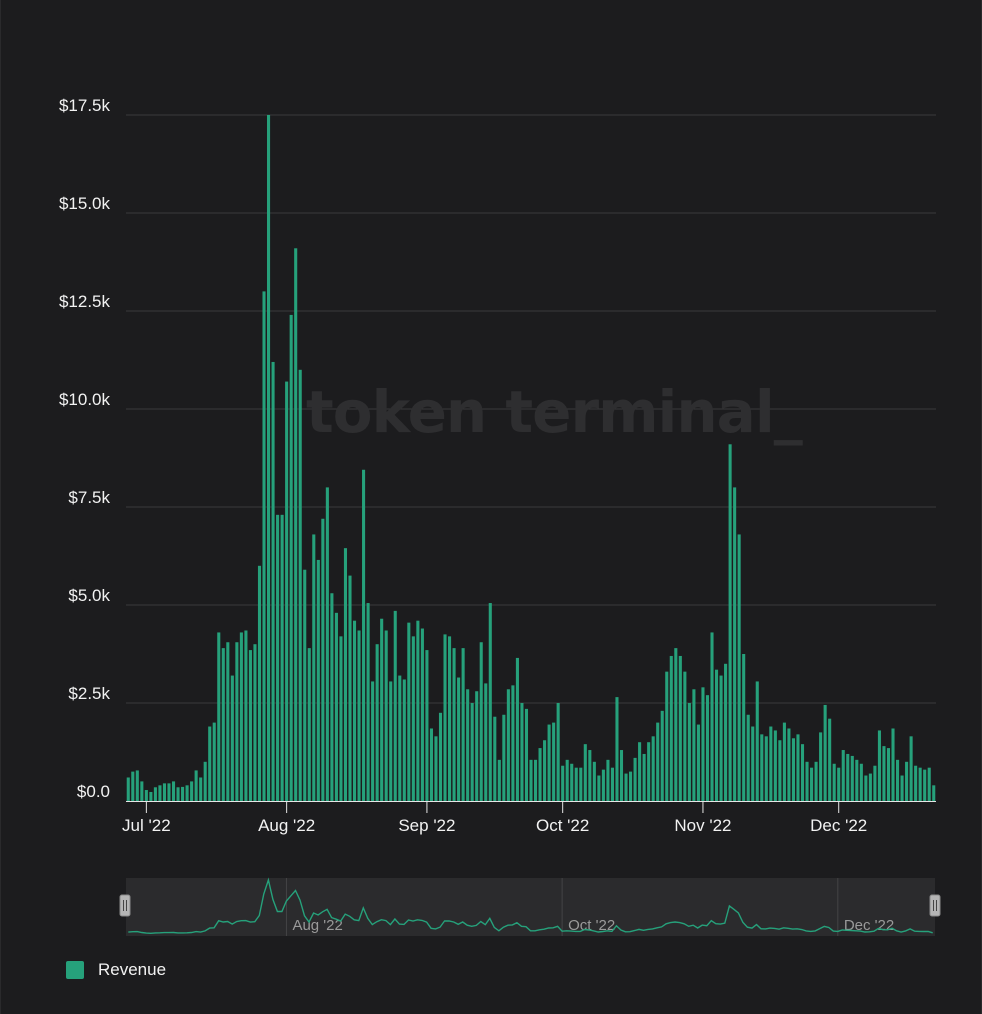 Image resolution: width=982 pixels, height=1014 pixels. Describe the element at coordinates (125, 905) in the screenshot. I see `left-handle` at that location.